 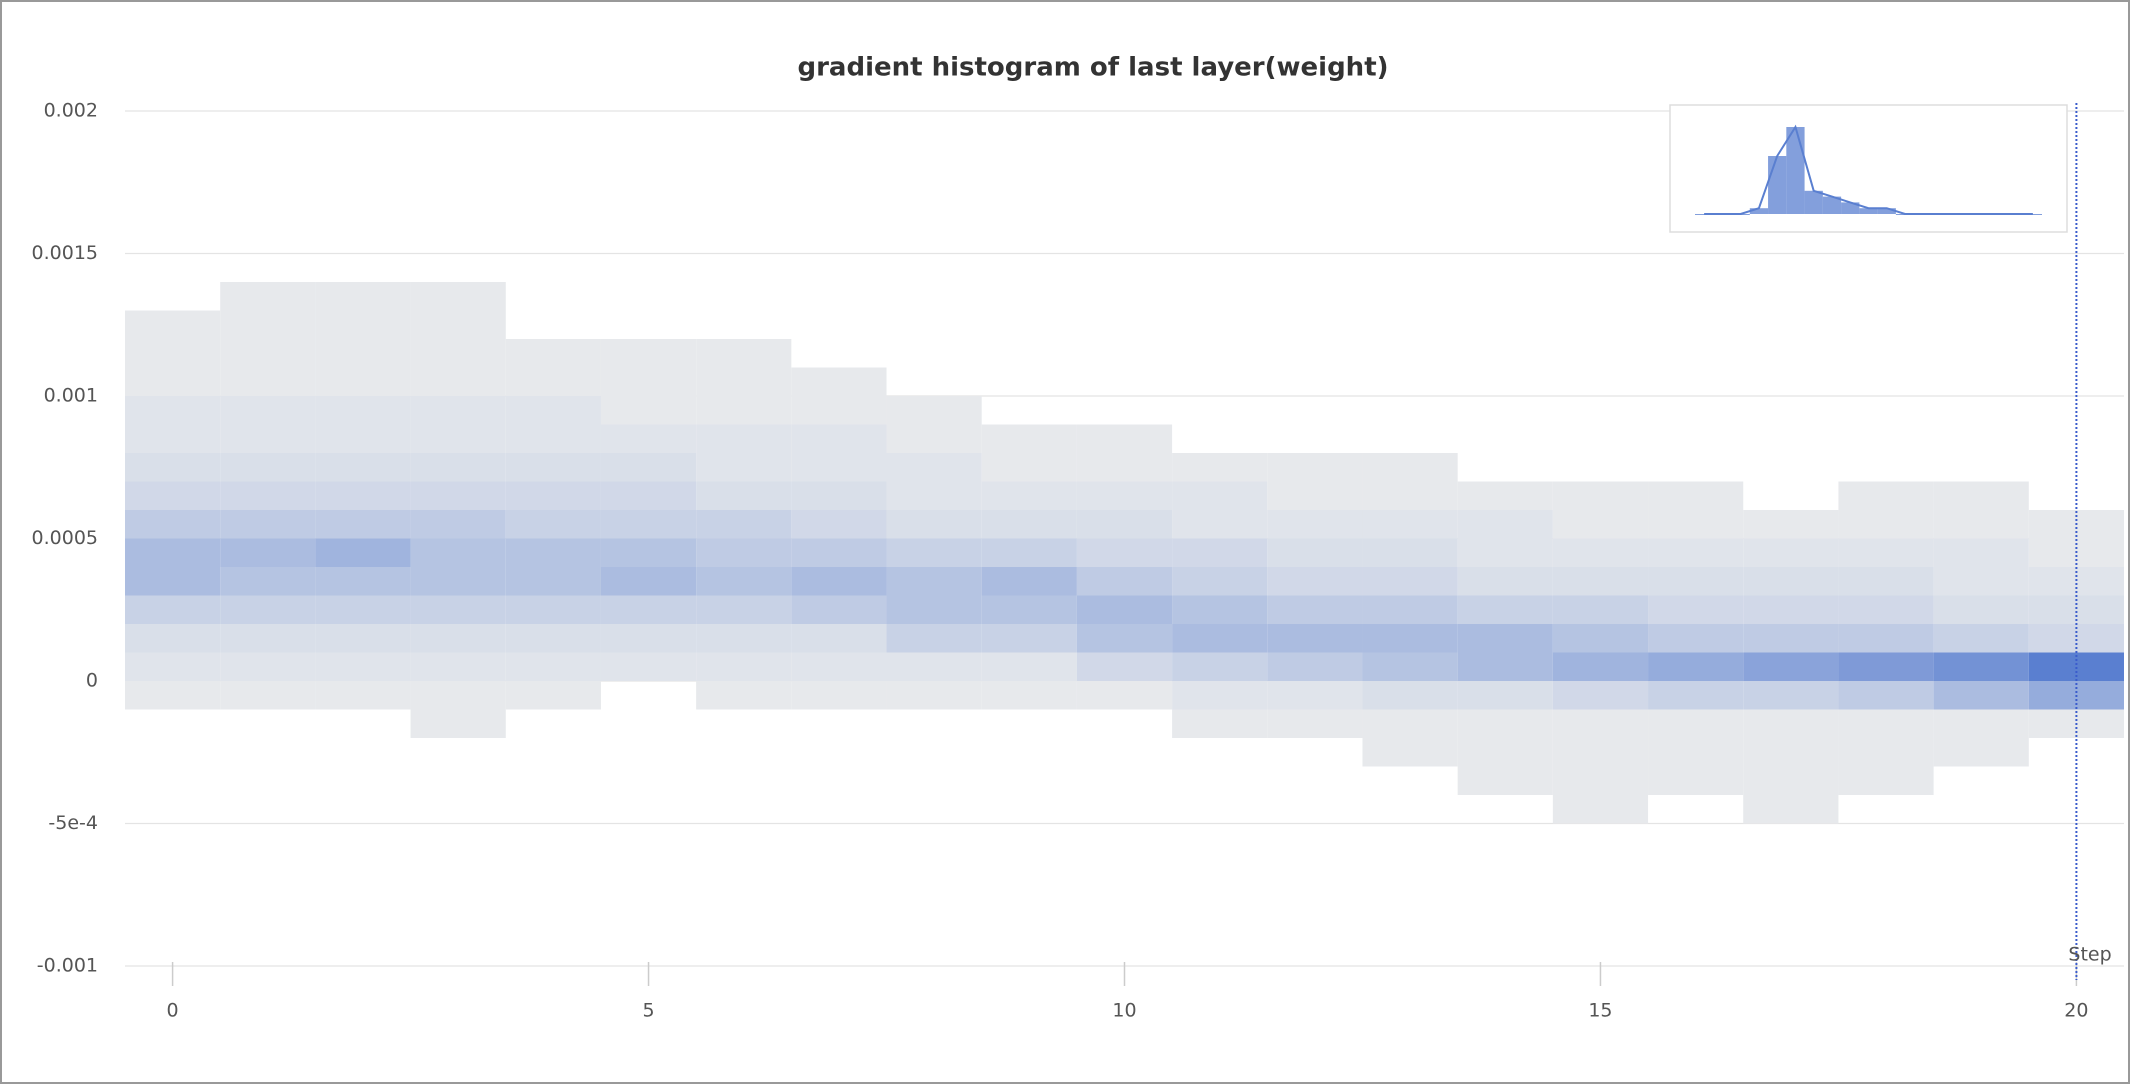 What do you see at coordinates (1124, 1011) in the screenshot?
I see `x-tick-label: 10` at bounding box center [1124, 1011].